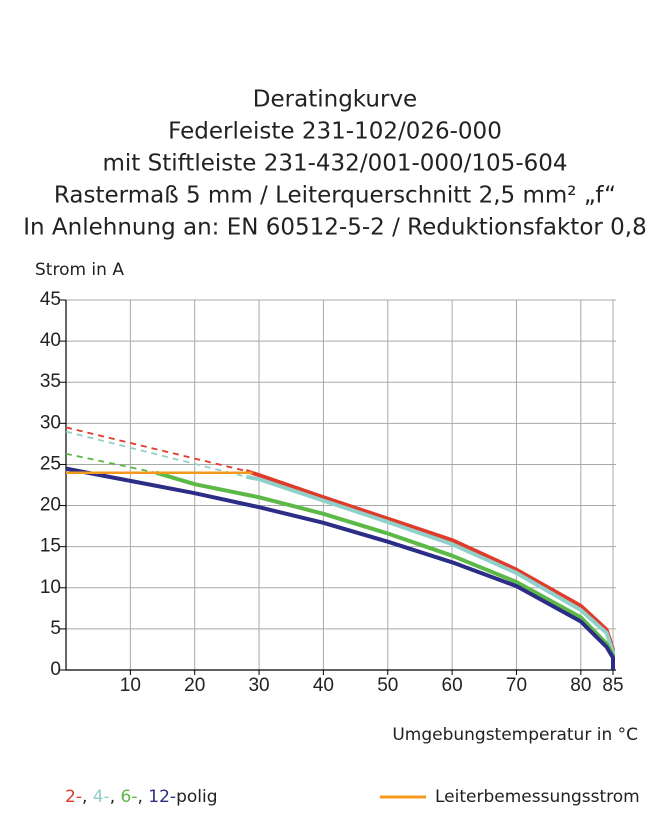  I want to click on y-tick-label: 20, so click(50, 505).